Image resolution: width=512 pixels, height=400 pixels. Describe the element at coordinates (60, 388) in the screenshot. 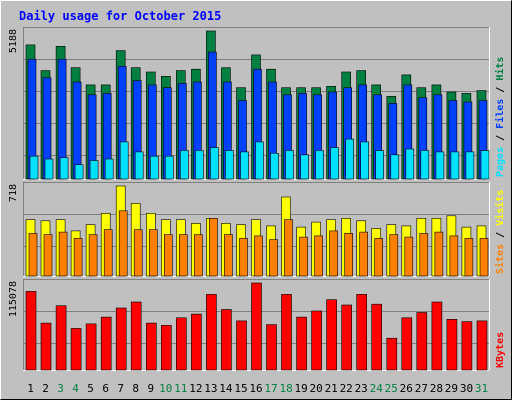

I see `x-tick-label-3: 3` at that location.